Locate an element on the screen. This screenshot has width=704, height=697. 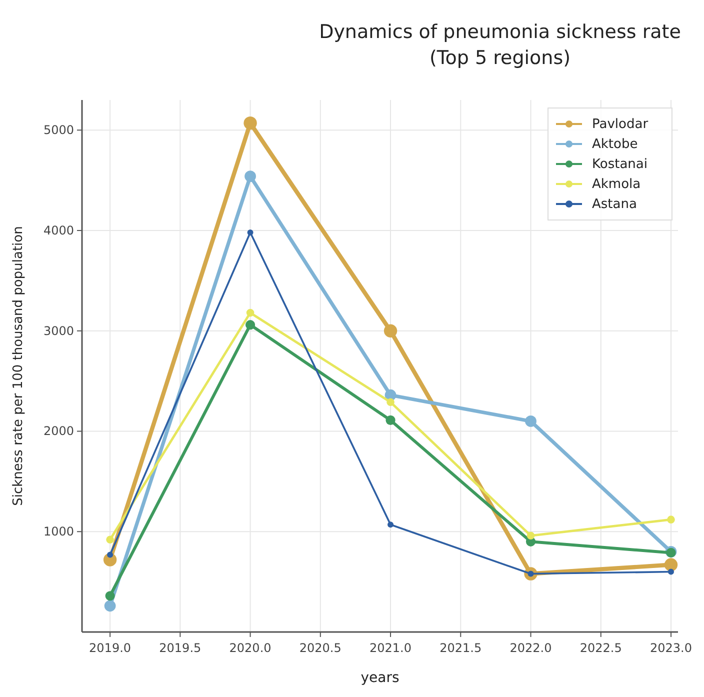
chart-title: Dynamics of pneumonia sickness rate (Top 5 regions) is located at coordinates (500, 45).